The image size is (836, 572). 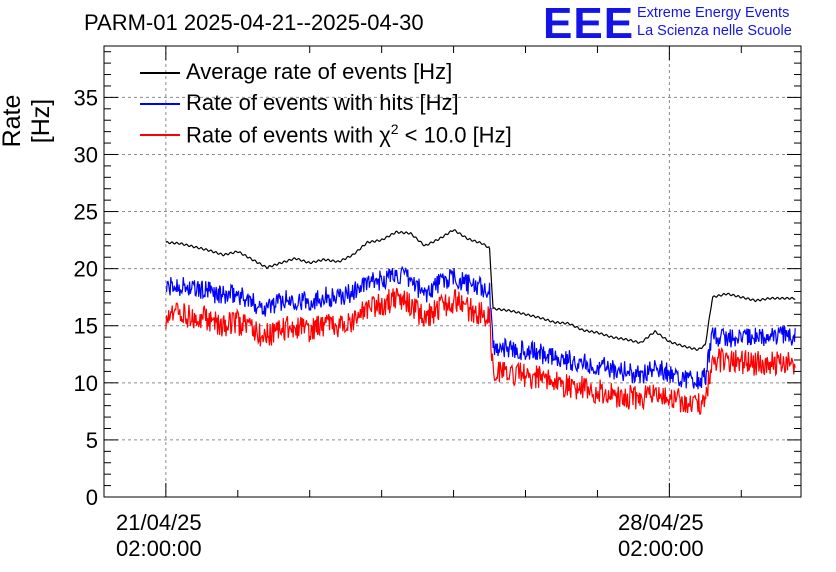 I want to click on y-tick-label: 5, so click(x=92, y=440).